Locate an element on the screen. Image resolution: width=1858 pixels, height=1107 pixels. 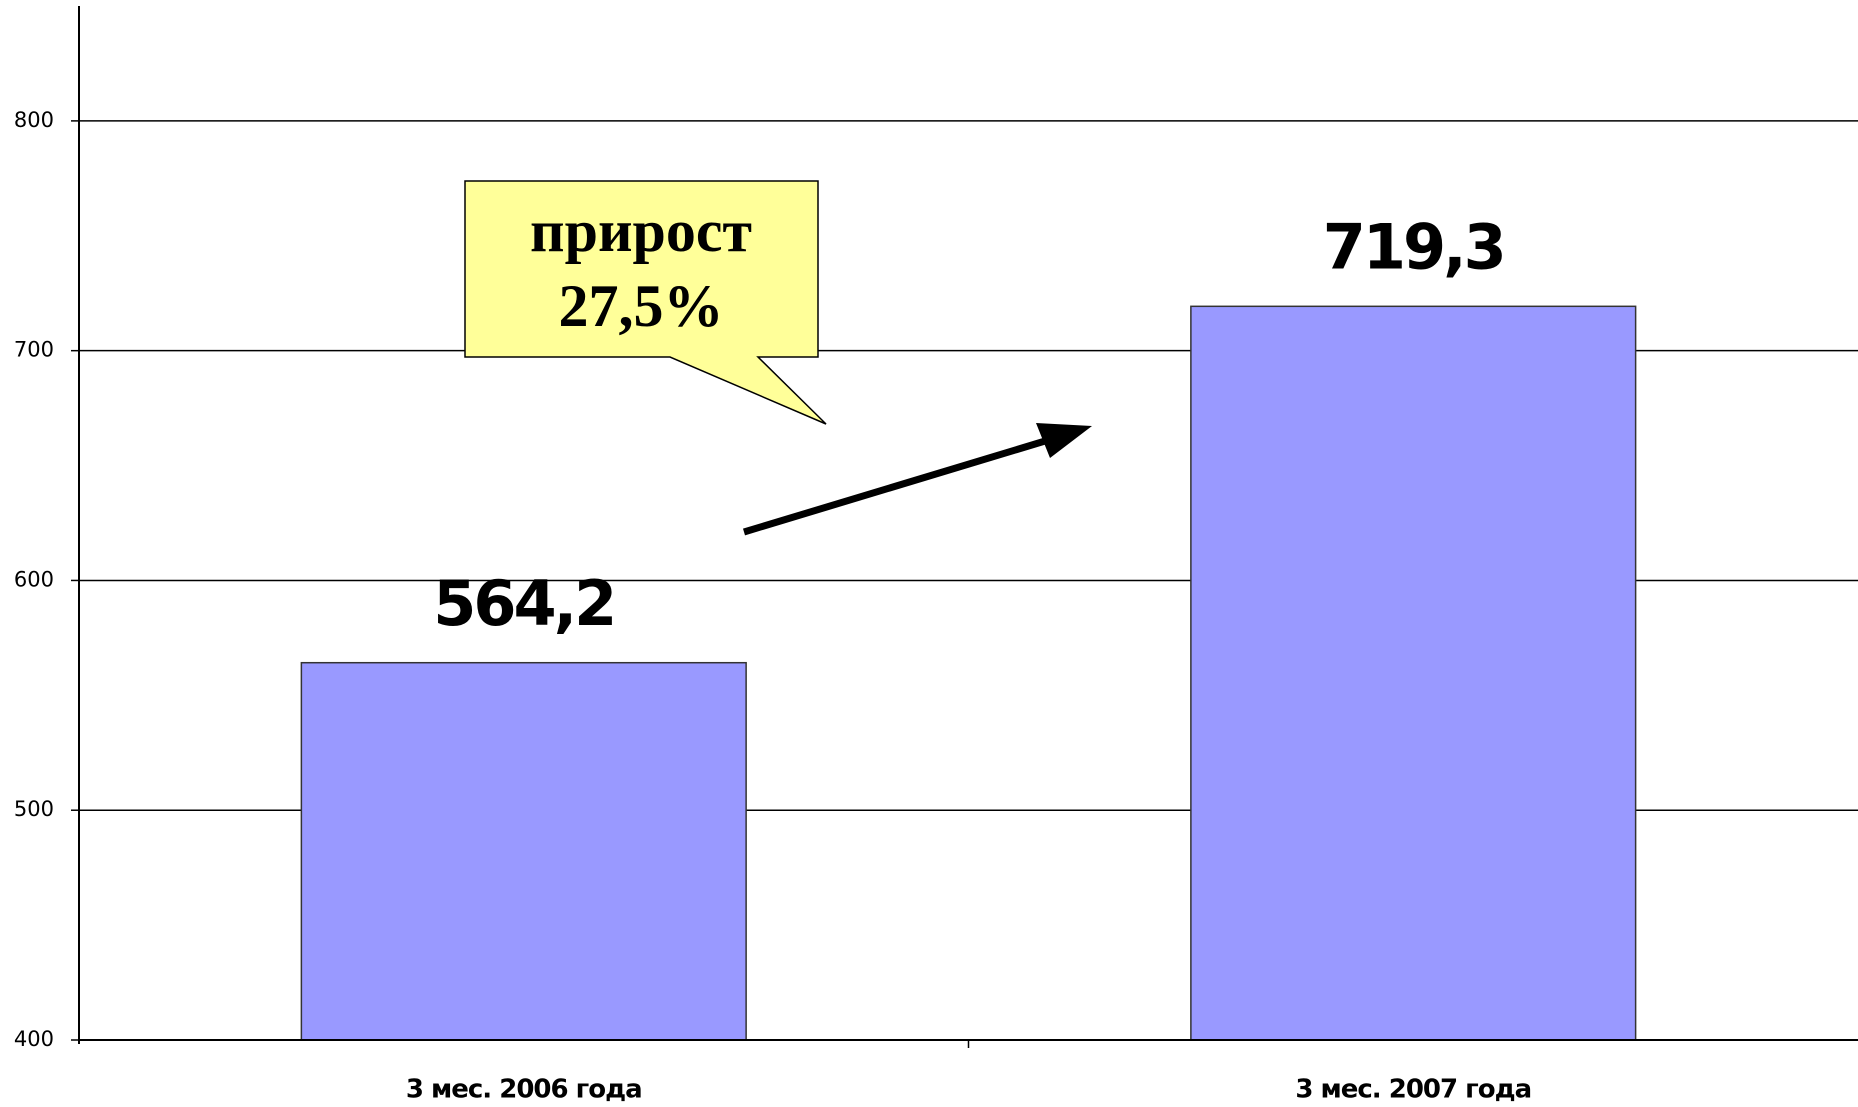
arrow-head is located at coordinates (1064, 440).